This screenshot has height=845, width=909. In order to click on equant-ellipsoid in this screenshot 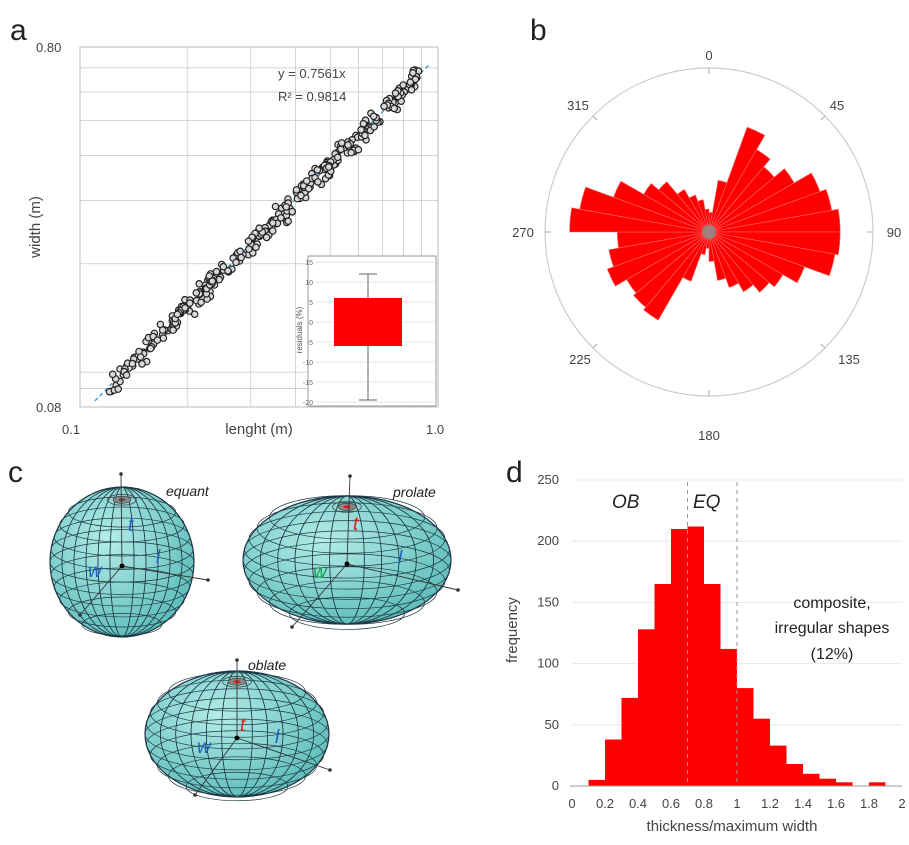, I will do `click(129, 555)`.